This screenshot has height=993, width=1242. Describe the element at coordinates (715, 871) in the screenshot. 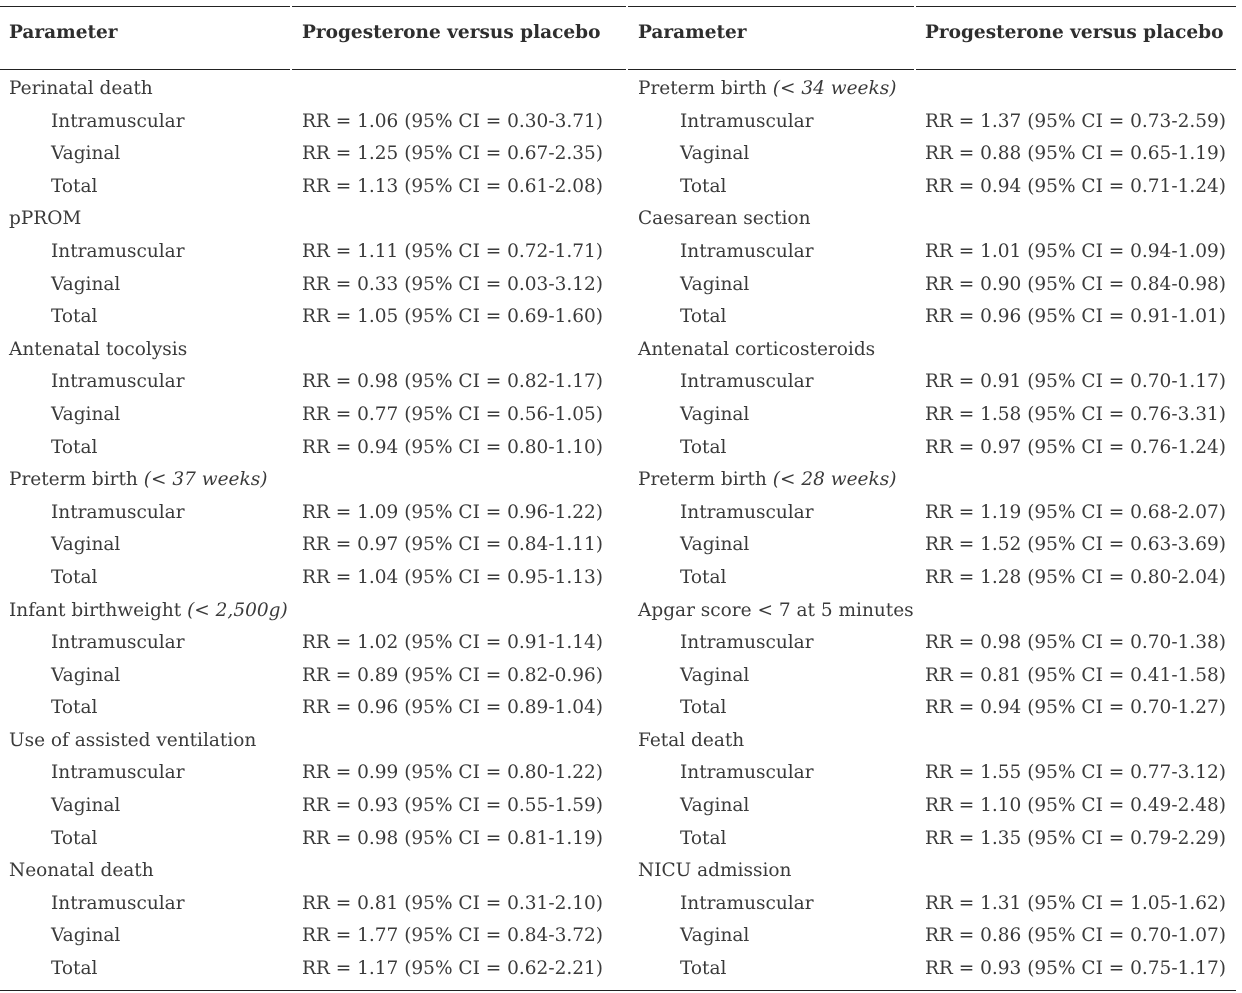

I see `parameter-label-text: NICU admission` at that location.